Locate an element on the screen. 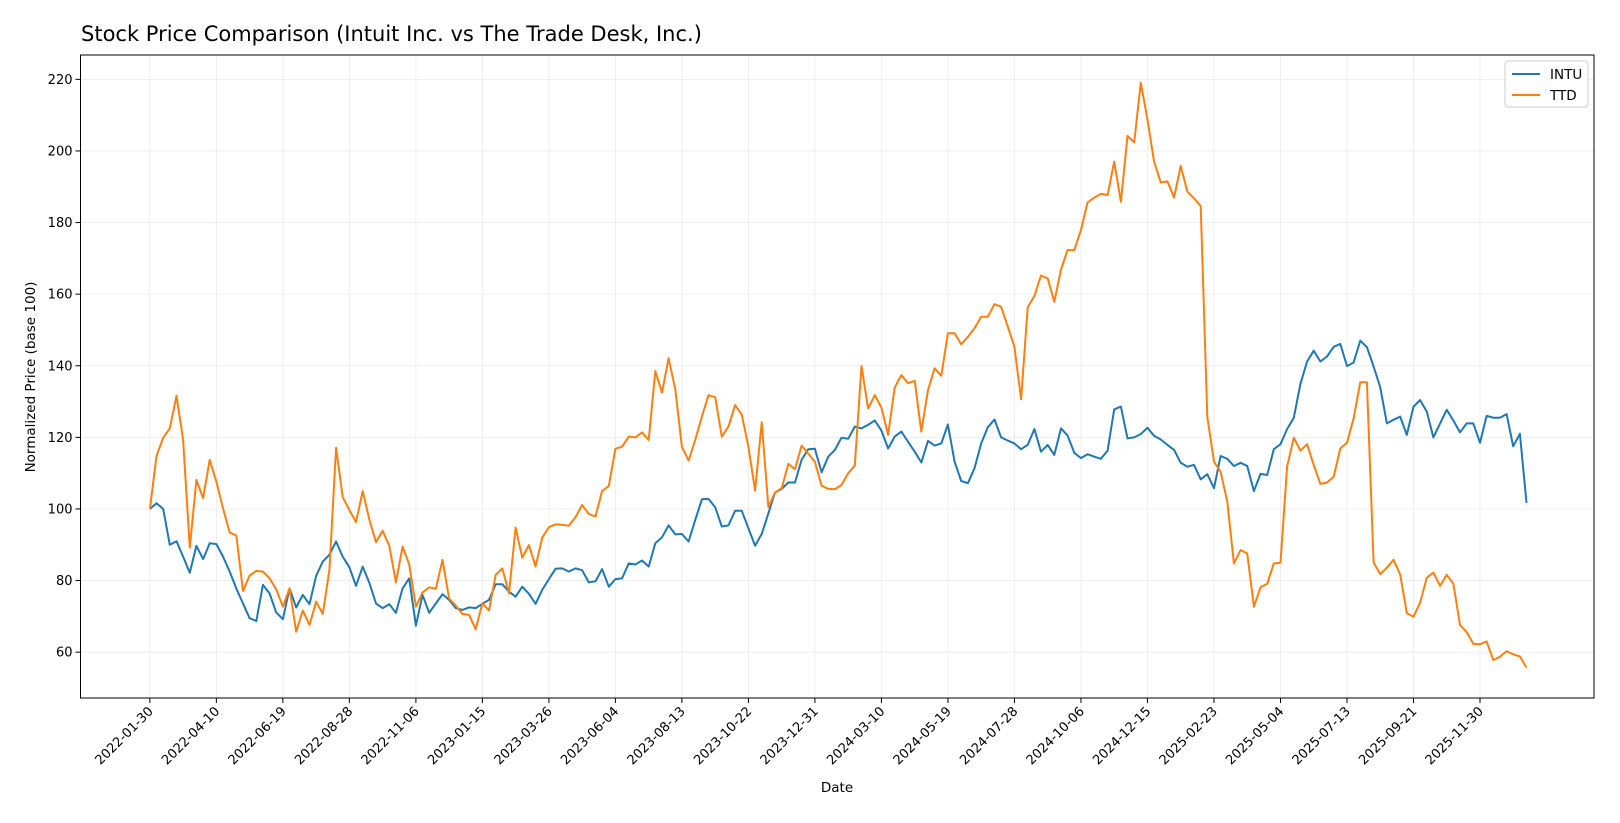 This screenshot has width=1620, height=823. x-axis-label: Date is located at coordinates (837, 788).